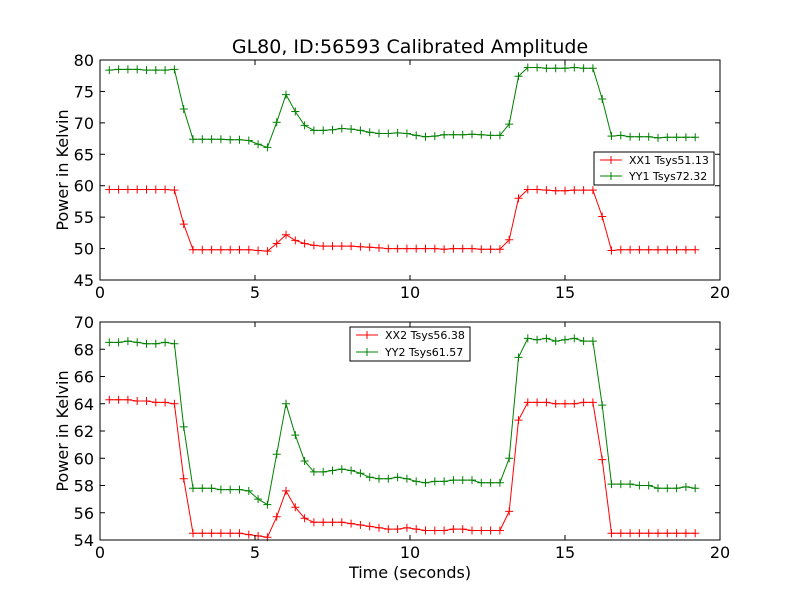 The image size is (800, 600). What do you see at coordinates (611, 176) in the screenshot?
I see `legend-marker-yy1` at bounding box center [611, 176].